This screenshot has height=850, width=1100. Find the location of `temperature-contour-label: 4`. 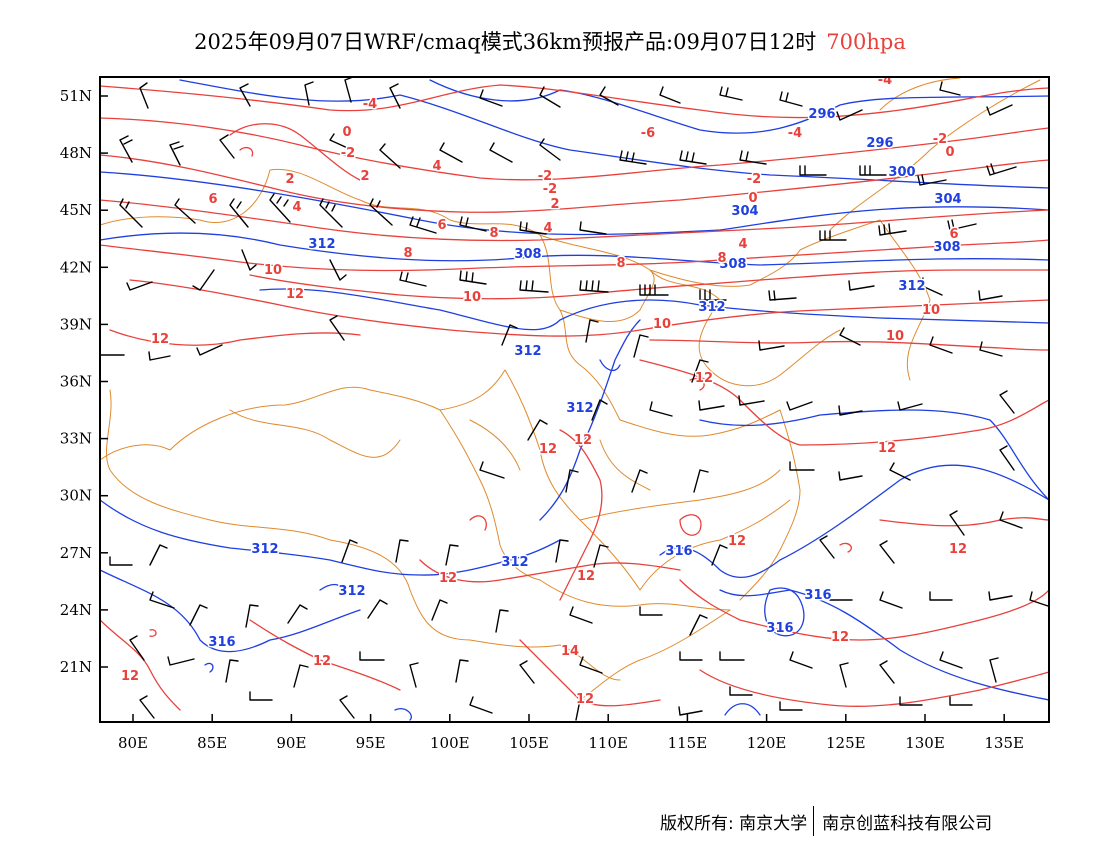

temperature-contour-label: 4 is located at coordinates (742, 244).